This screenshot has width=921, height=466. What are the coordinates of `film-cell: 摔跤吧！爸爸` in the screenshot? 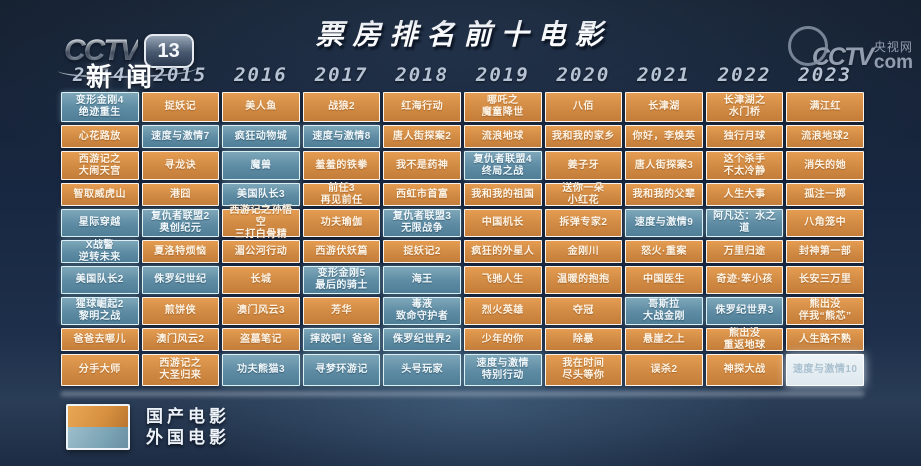 It's located at (341, 339).